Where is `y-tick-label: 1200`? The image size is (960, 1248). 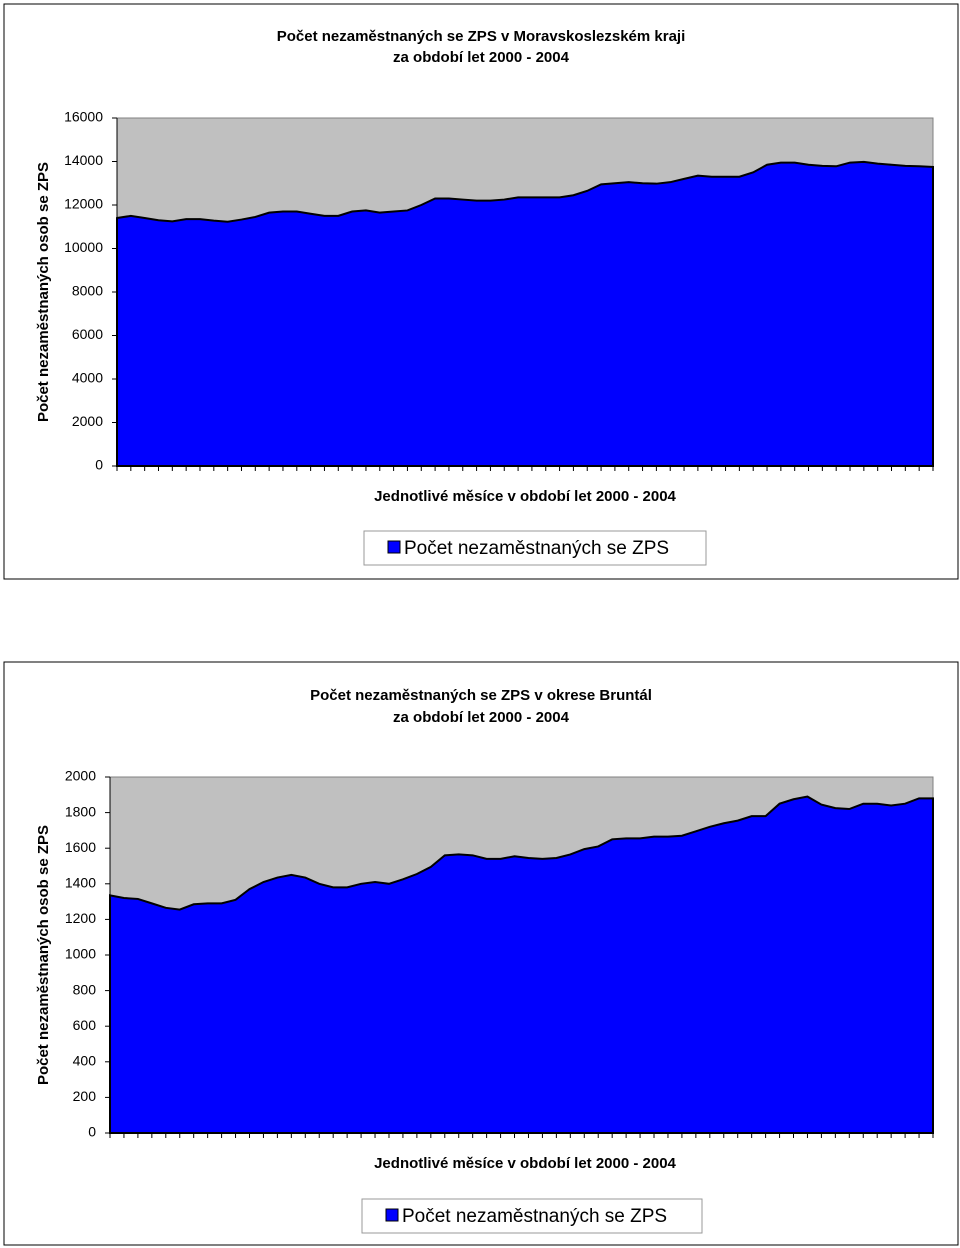 y-tick-label: 1200 is located at coordinates (80, 918).